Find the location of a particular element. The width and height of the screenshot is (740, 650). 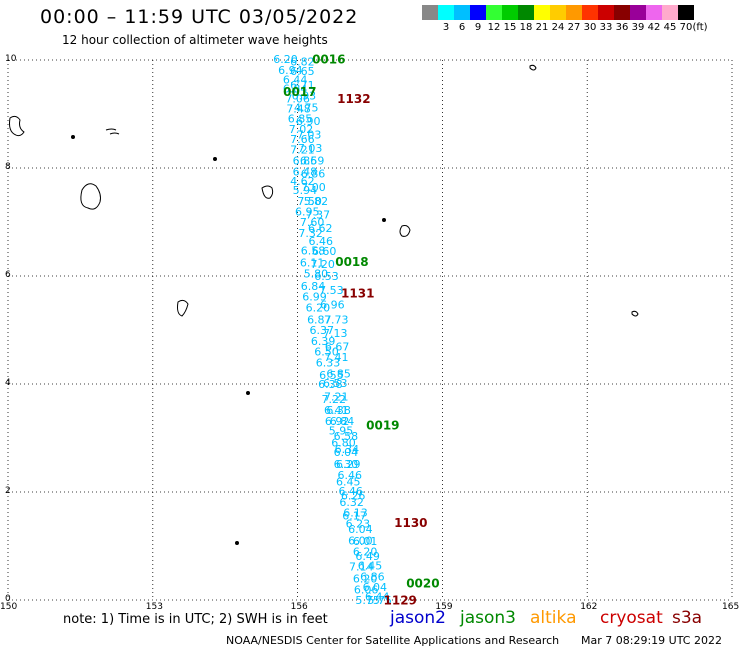

y-tick-label: 4 is located at coordinates (8, 383).